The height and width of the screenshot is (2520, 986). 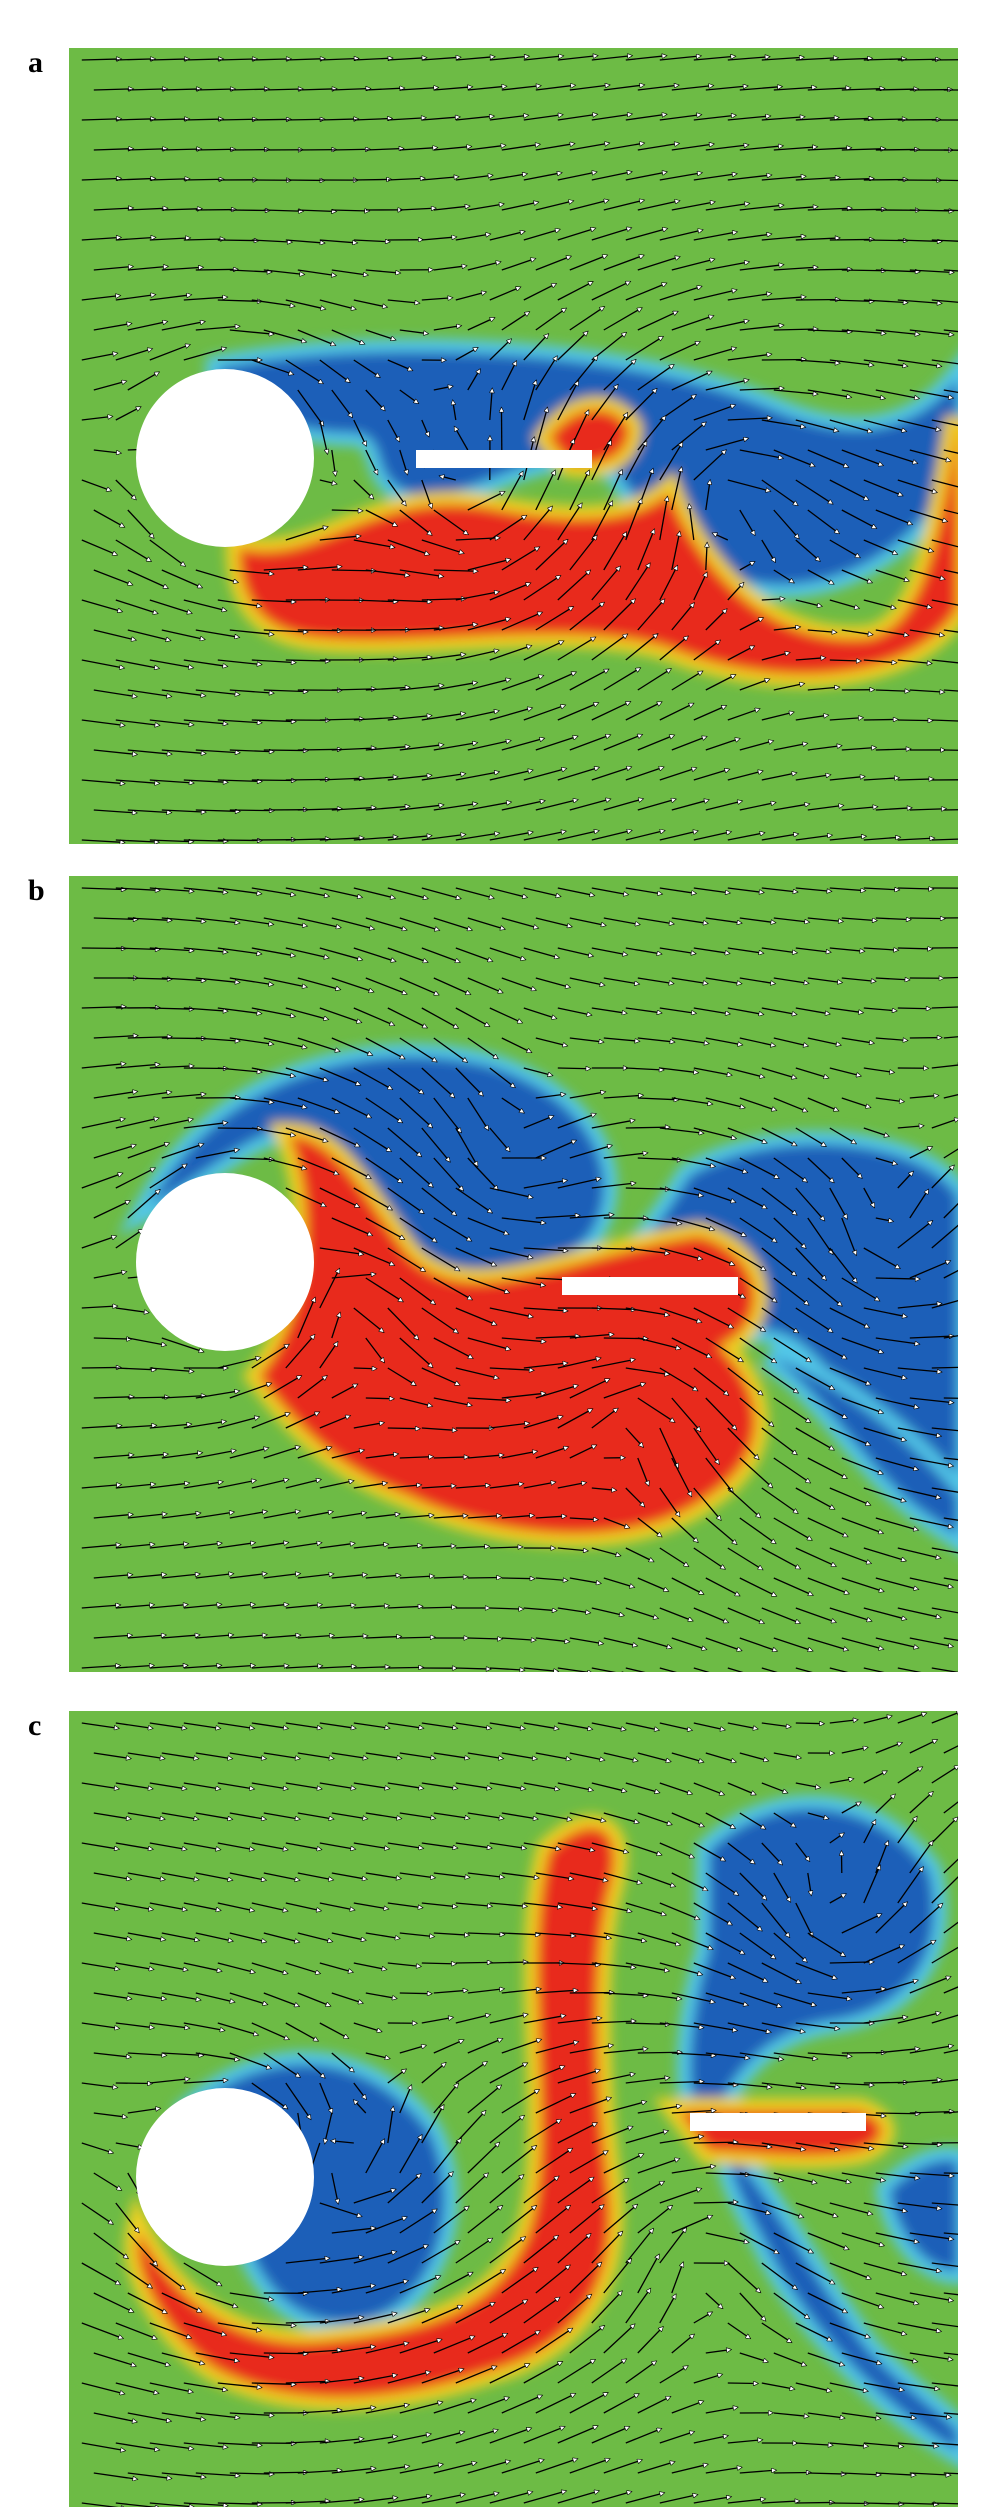 What do you see at coordinates (35, 62) in the screenshot?
I see `panel-label: a` at bounding box center [35, 62].